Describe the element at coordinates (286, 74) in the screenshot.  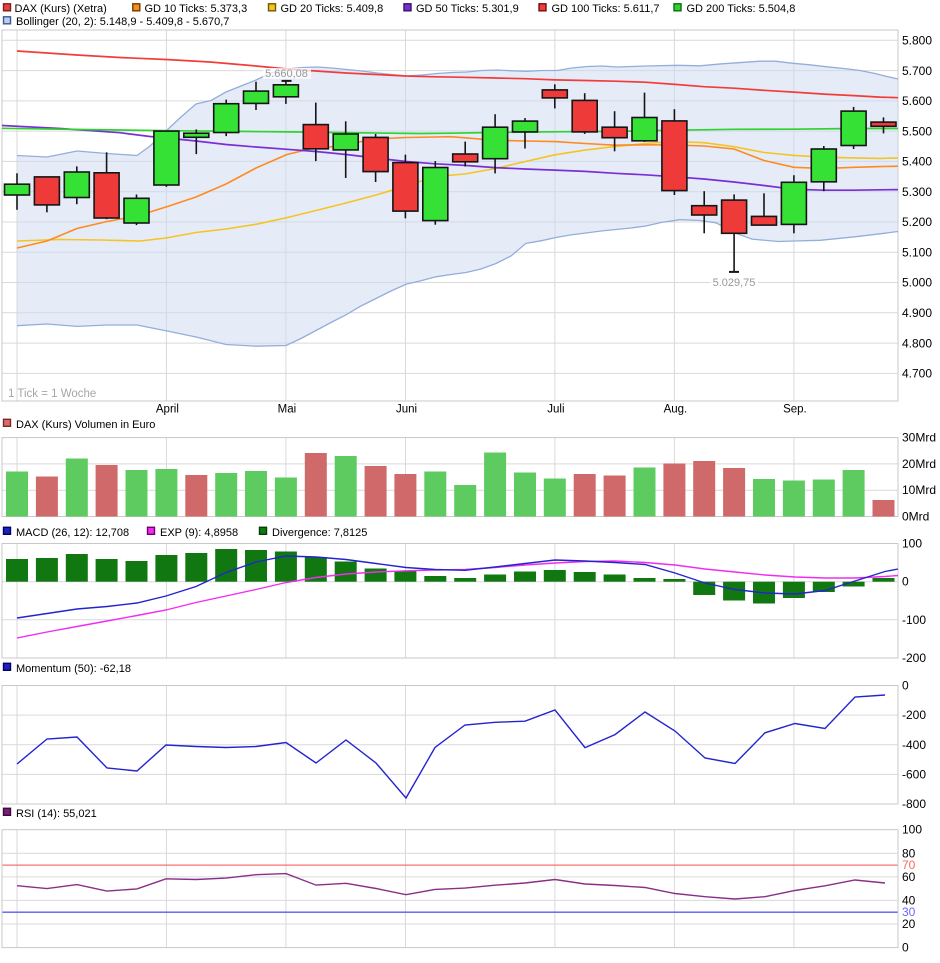
I see `svg-text: 5.660,08` at that location.